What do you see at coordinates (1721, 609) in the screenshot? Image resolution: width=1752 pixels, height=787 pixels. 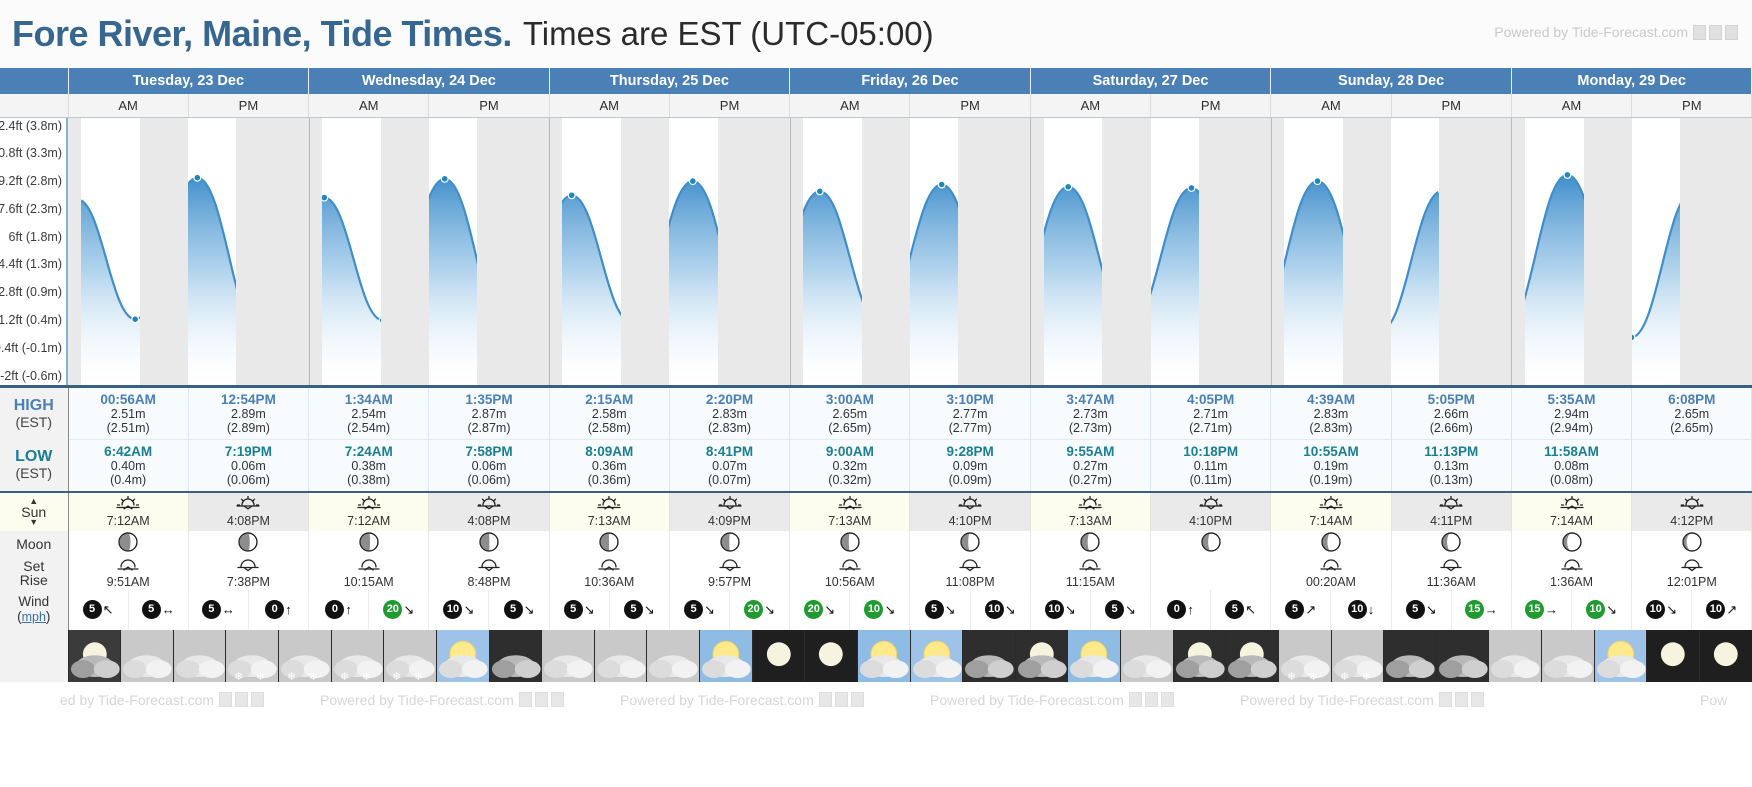 I see `wind-cell-27: 10 ↗` at bounding box center [1721, 609].